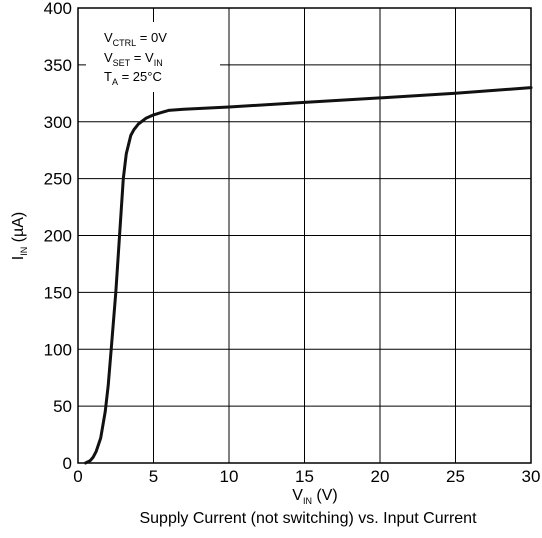 This screenshot has height=538, width=542. What do you see at coordinates (19, 236) in the screenshot?
I see `y-axis-label: IIN (µA)` at bounding box center [19, 236].